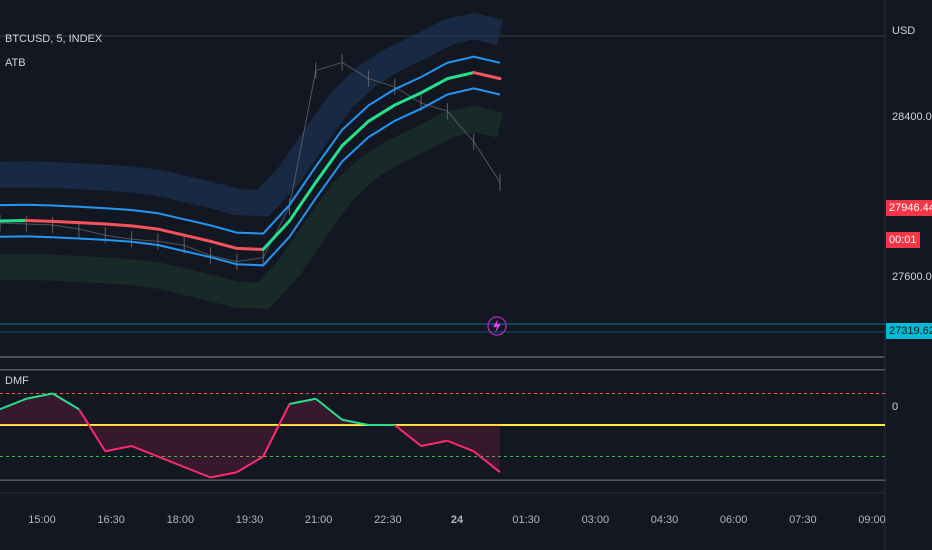  Describe the element at coordinates (734, 520) in the screenshot. I see `time-tick-label: 06:00` at that location.